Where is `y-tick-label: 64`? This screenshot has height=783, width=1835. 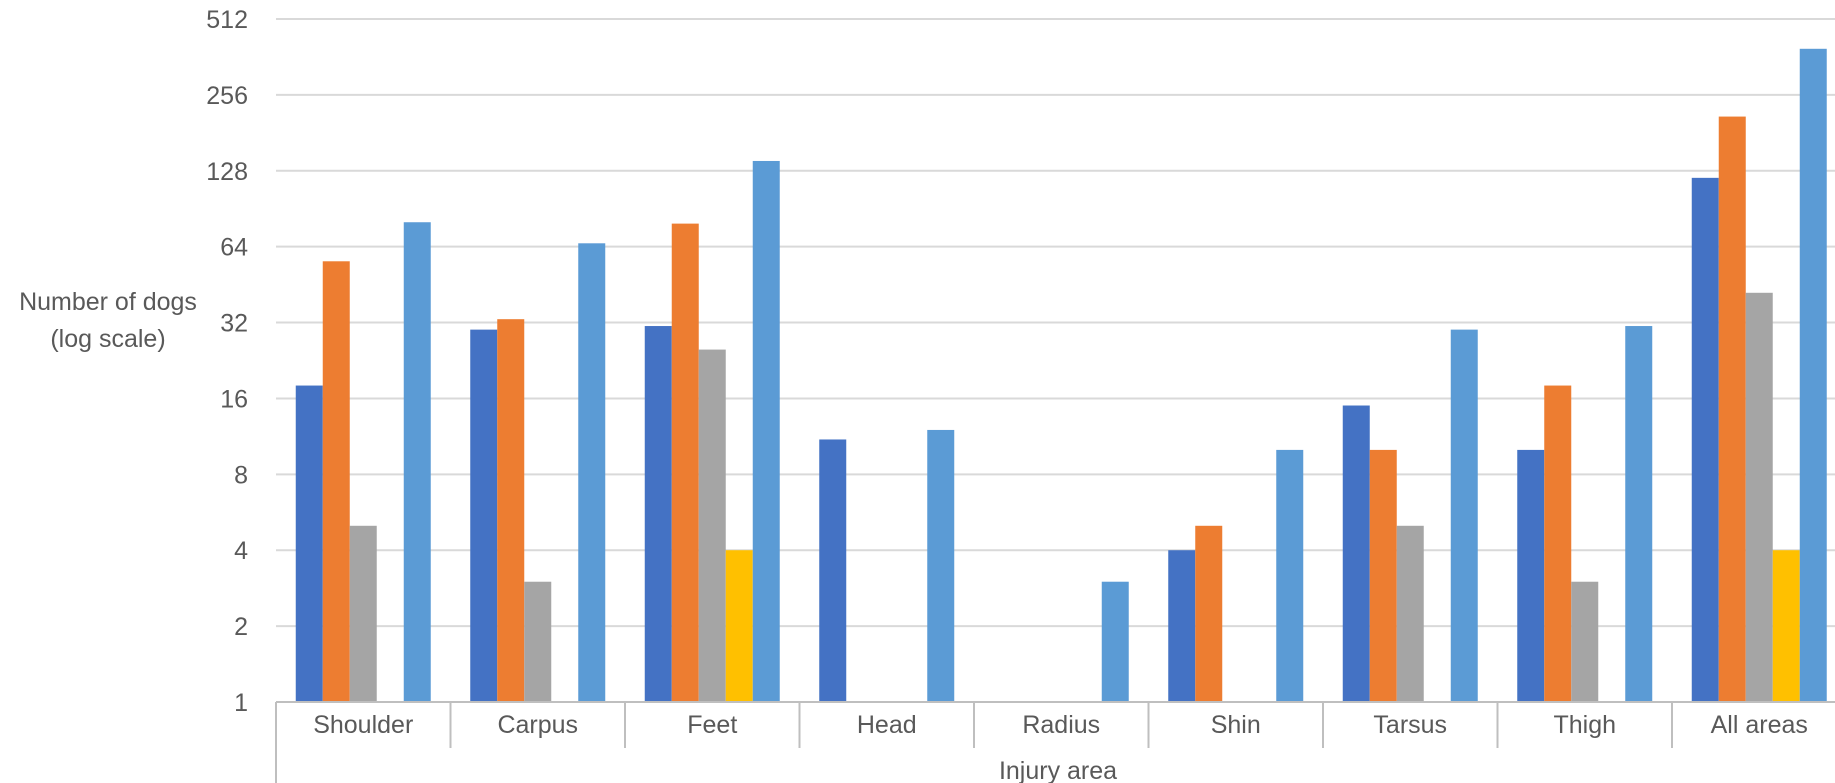
y-tick-label: 64 is located at coordinates (234, 248).